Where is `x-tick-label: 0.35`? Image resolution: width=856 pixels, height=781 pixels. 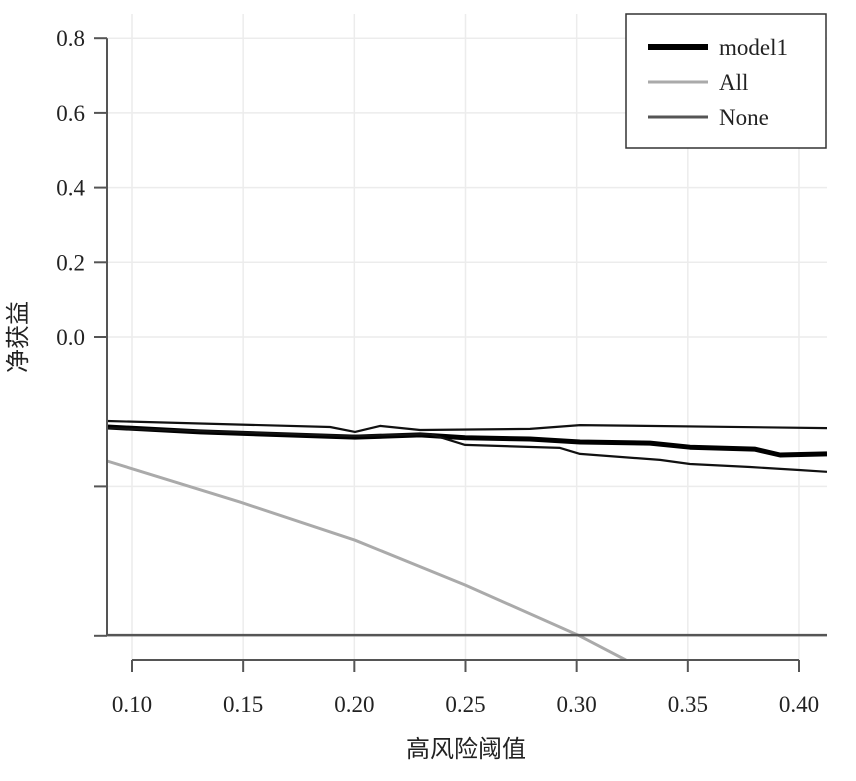 x-tick-label: 0.35 is located at coordinates (688, 704).